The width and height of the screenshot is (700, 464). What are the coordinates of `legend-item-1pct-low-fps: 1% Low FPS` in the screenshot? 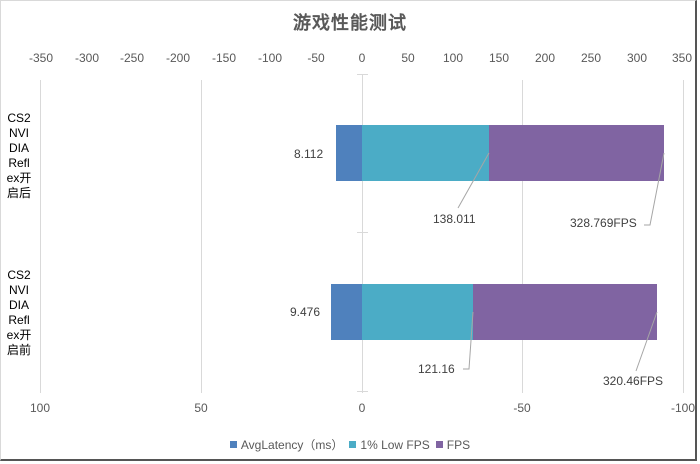 It's located at (389, 444).